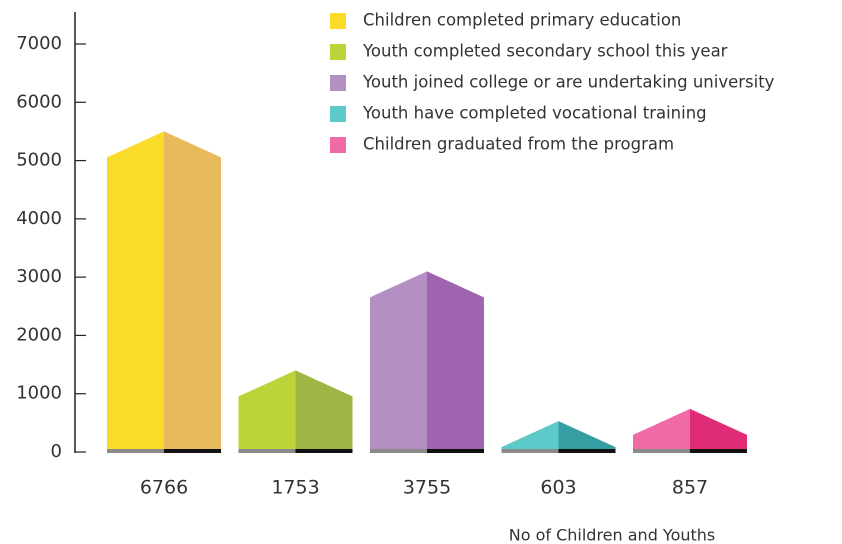  Describe the element at coordinates (522, 20) in the screenshot. I see `legend-label: Children completed primary education` at that location.